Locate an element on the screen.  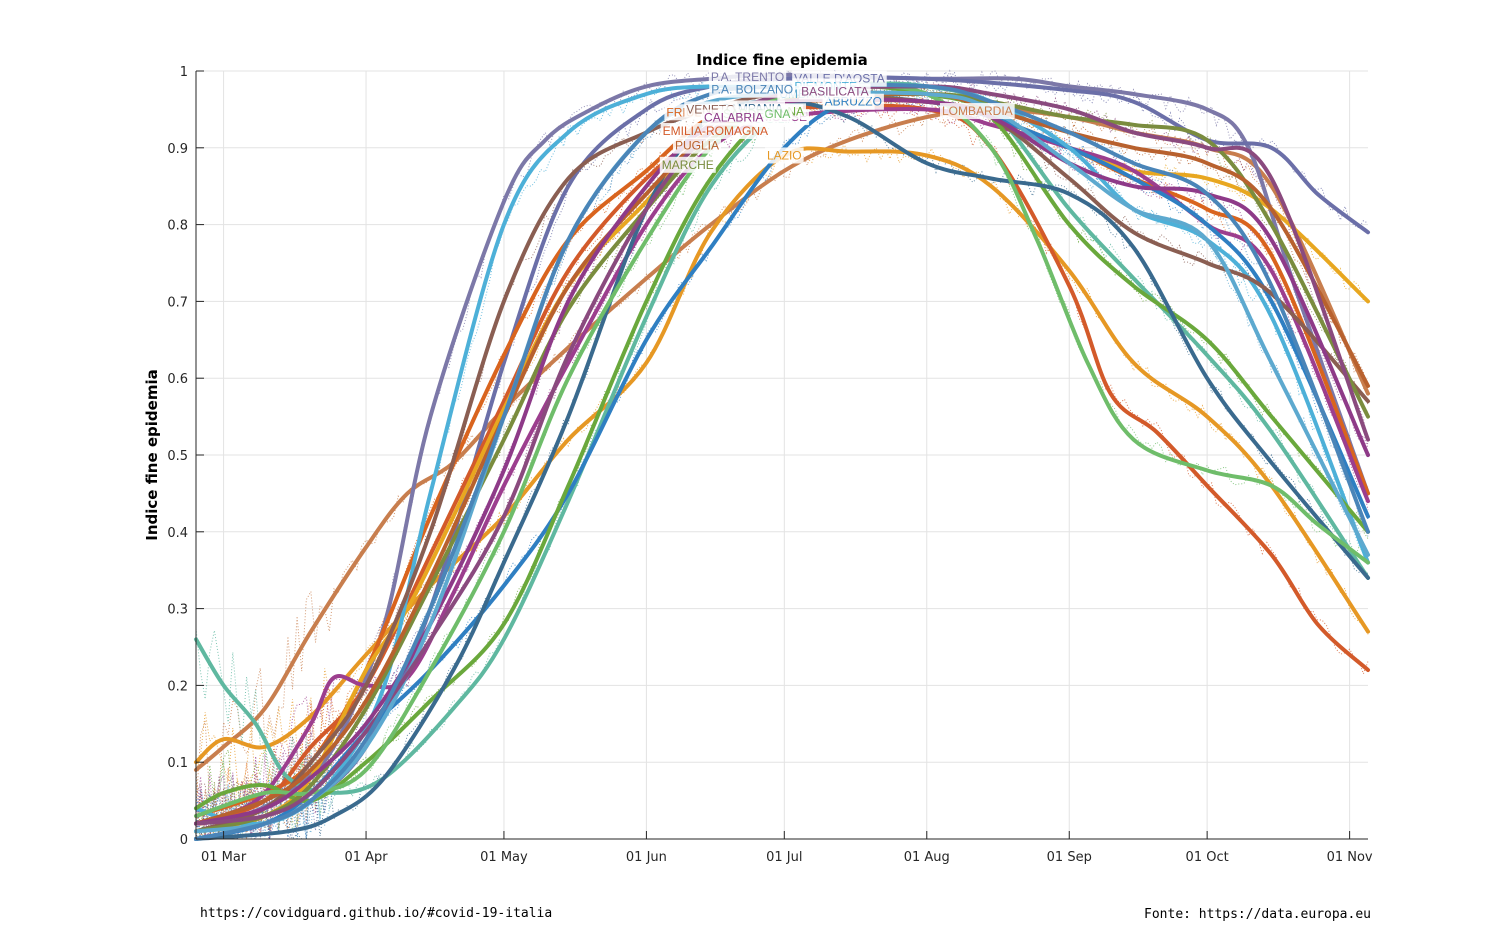
y-tick-label: 1 is located at coordinates (184, 72).